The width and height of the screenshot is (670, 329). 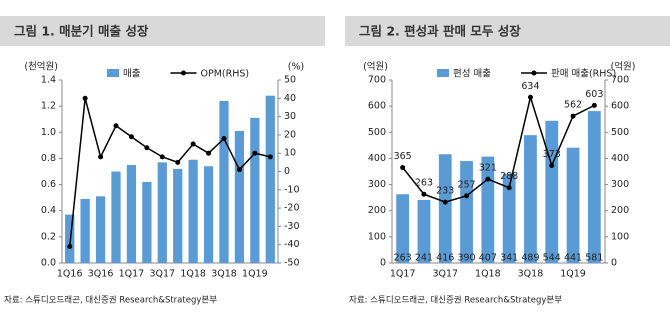 I want to click on data-label: 441, so click(x=573, y=258).